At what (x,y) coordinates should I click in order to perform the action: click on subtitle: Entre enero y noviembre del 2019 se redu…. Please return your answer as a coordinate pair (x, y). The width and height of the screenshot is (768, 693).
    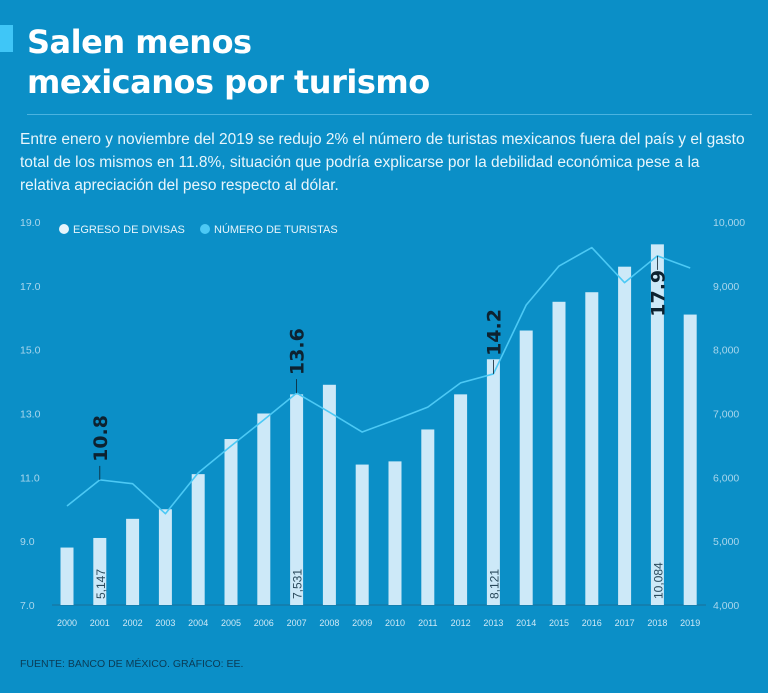
    Looking at the image, I should click on (382, 162).